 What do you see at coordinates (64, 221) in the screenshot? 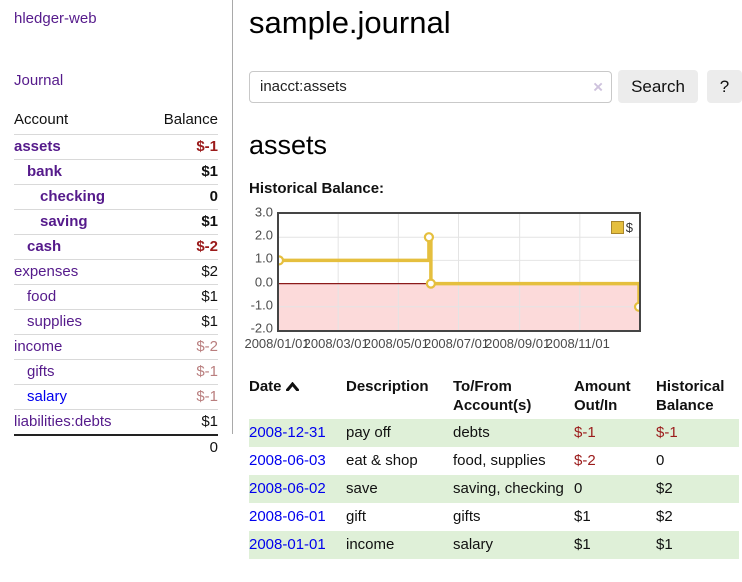
I see `account-link-saving: saving` at bounding box center [64, 221].